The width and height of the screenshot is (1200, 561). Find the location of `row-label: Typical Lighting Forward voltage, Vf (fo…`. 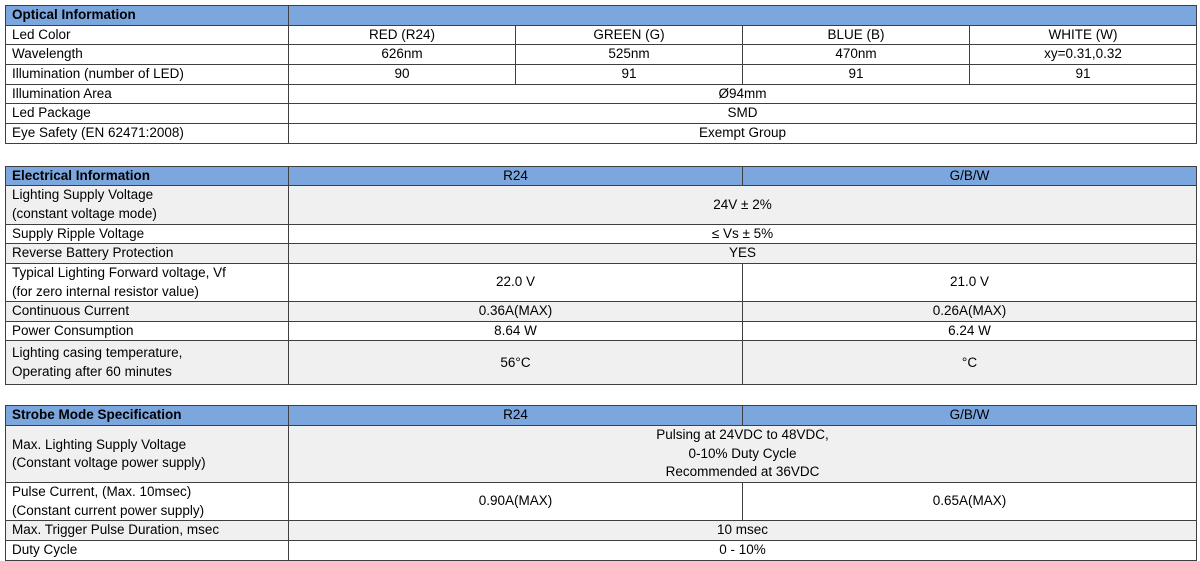

row-label: Typical Lighting Forward voltage, Vf (fo… is located at coordinates (147, 282).